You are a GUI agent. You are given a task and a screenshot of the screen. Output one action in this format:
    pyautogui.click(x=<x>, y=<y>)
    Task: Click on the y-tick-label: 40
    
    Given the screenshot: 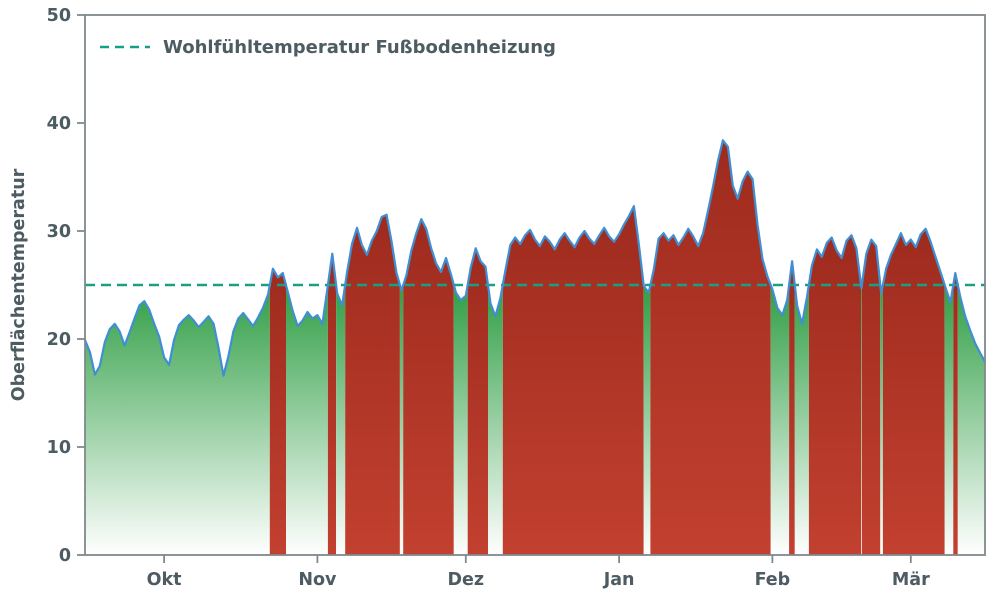 What is the action you would take?
    pyautogui.click(x=59, y=124)
    